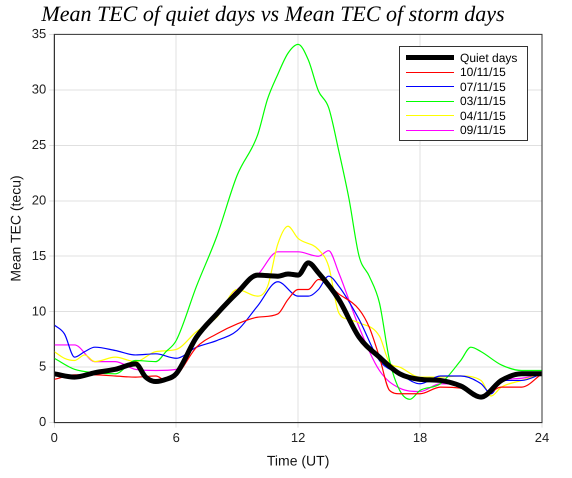  I want to click on y-tick-label: 25, so click(39, 144).